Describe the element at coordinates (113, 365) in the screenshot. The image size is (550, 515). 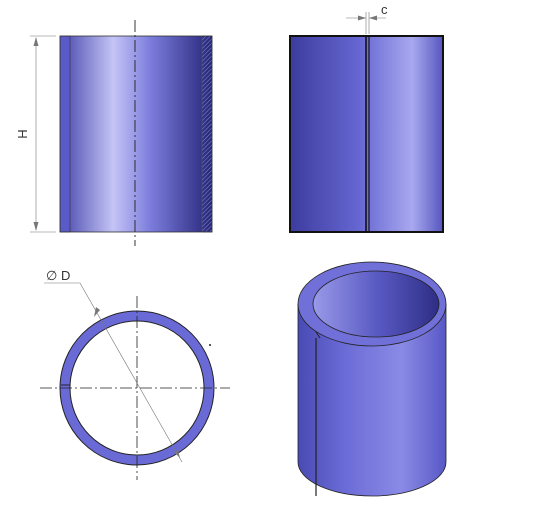
I see `diameter-dimension: ∅ D` at that location.